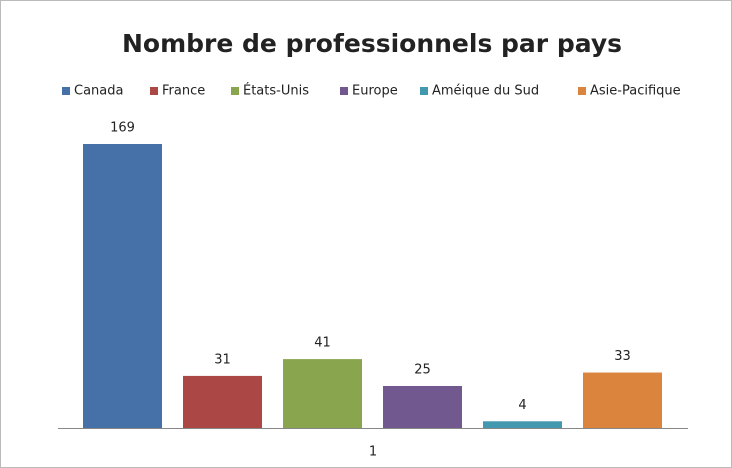 The width and height of the screenshot is (732, 468). What do you see at coordinates (522, 405) in the screenshot?
I see `data-label: 4` at bounding box center [522, 405].